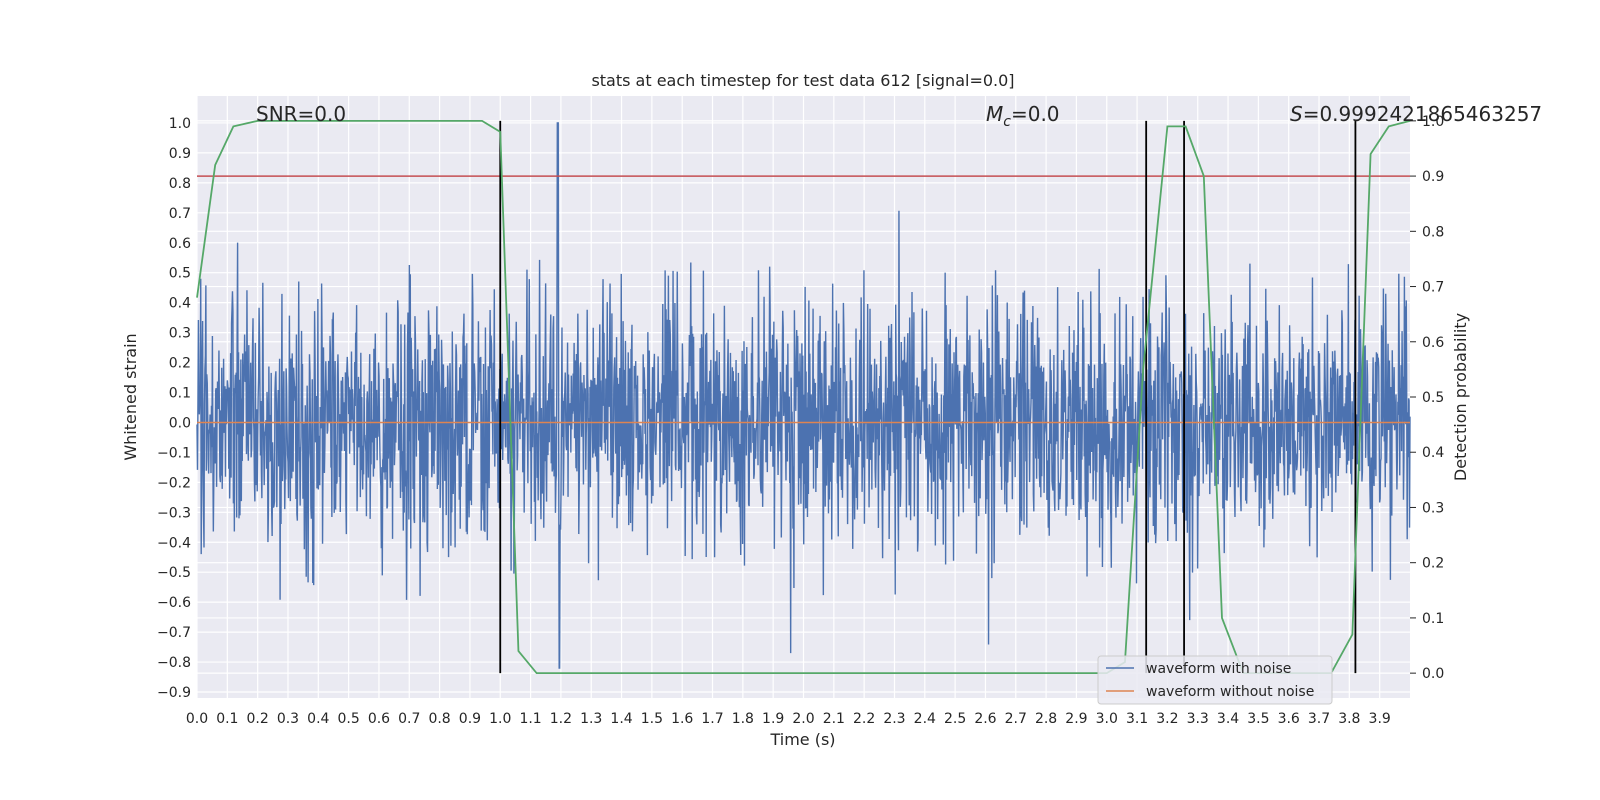 The height and width of the screenshot is (800, 1600). I want to click on y-tick-label: −0.7, so click(174, 633).